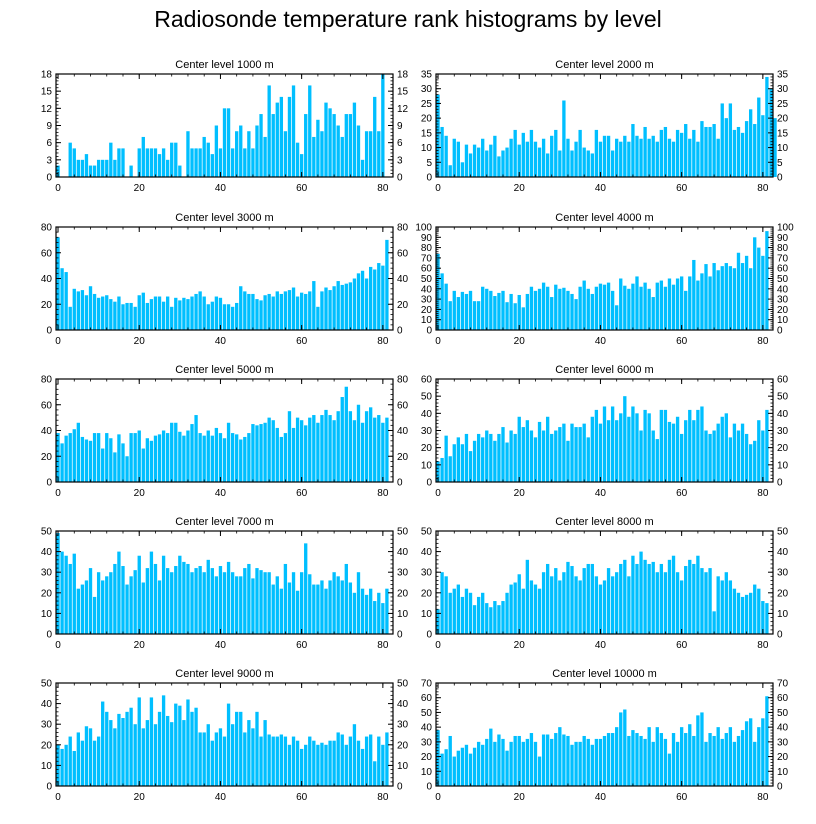 Image resolution: width=816 pixels, height=824 pixels. I want to click on x-tick-label: 60, so click(682, 493).